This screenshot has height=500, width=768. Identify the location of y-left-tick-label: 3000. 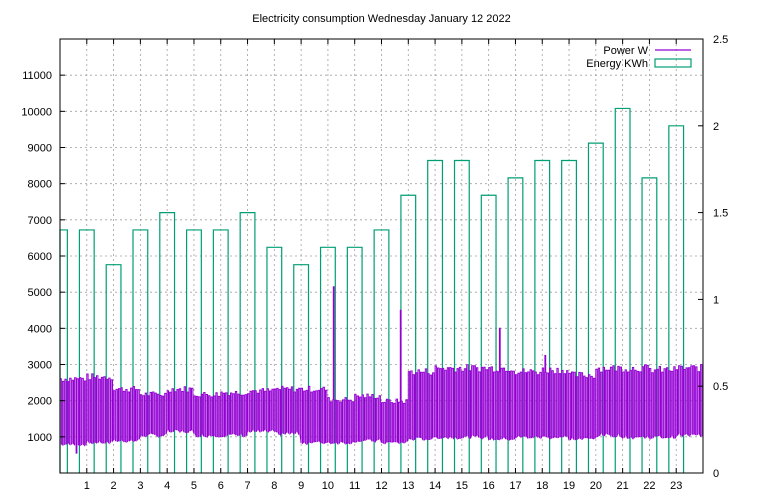
(40, 366).